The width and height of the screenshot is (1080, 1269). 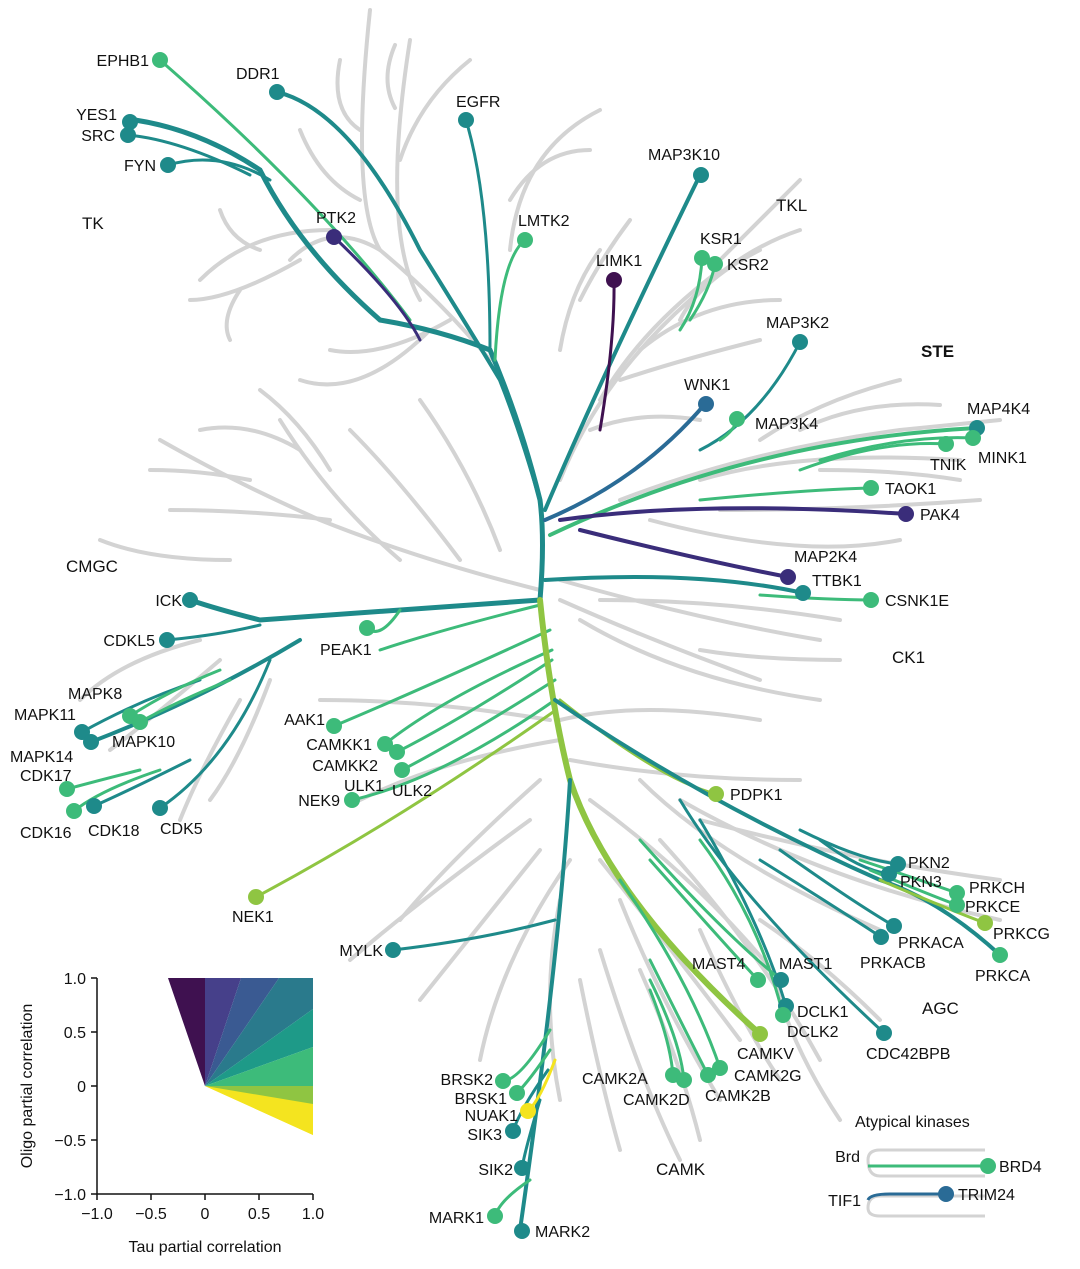 I want to click on node-yes1, so click(x=130, y=122).